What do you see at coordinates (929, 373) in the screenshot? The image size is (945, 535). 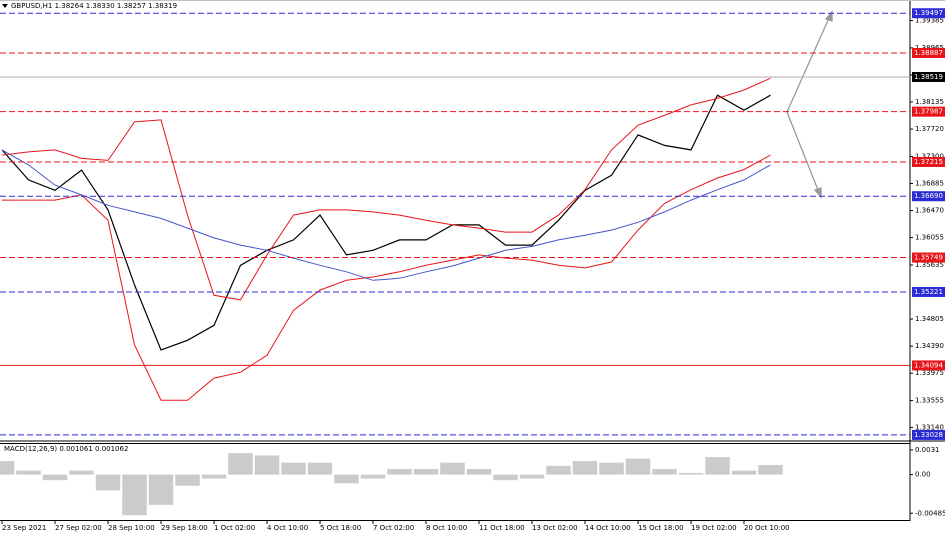 I see `y-tick-label: 1.33975` at bounding box center [929, 373].